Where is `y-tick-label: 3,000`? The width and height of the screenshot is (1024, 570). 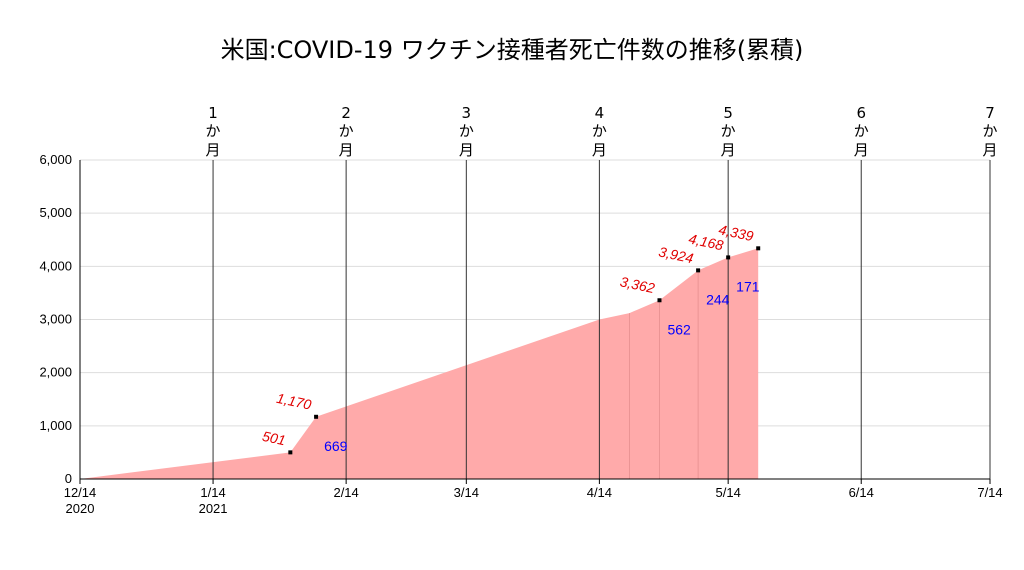 y-tick-label: 3,000 is located at coordinates (55, 319).